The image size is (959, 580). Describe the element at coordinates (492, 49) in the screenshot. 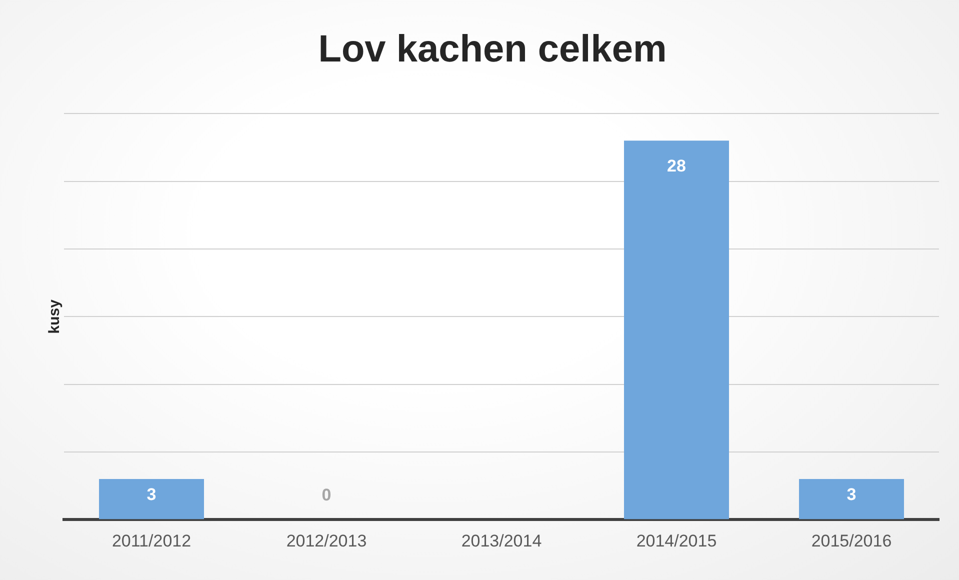

I see `chart-title: Lov kachen celkem` at that location.